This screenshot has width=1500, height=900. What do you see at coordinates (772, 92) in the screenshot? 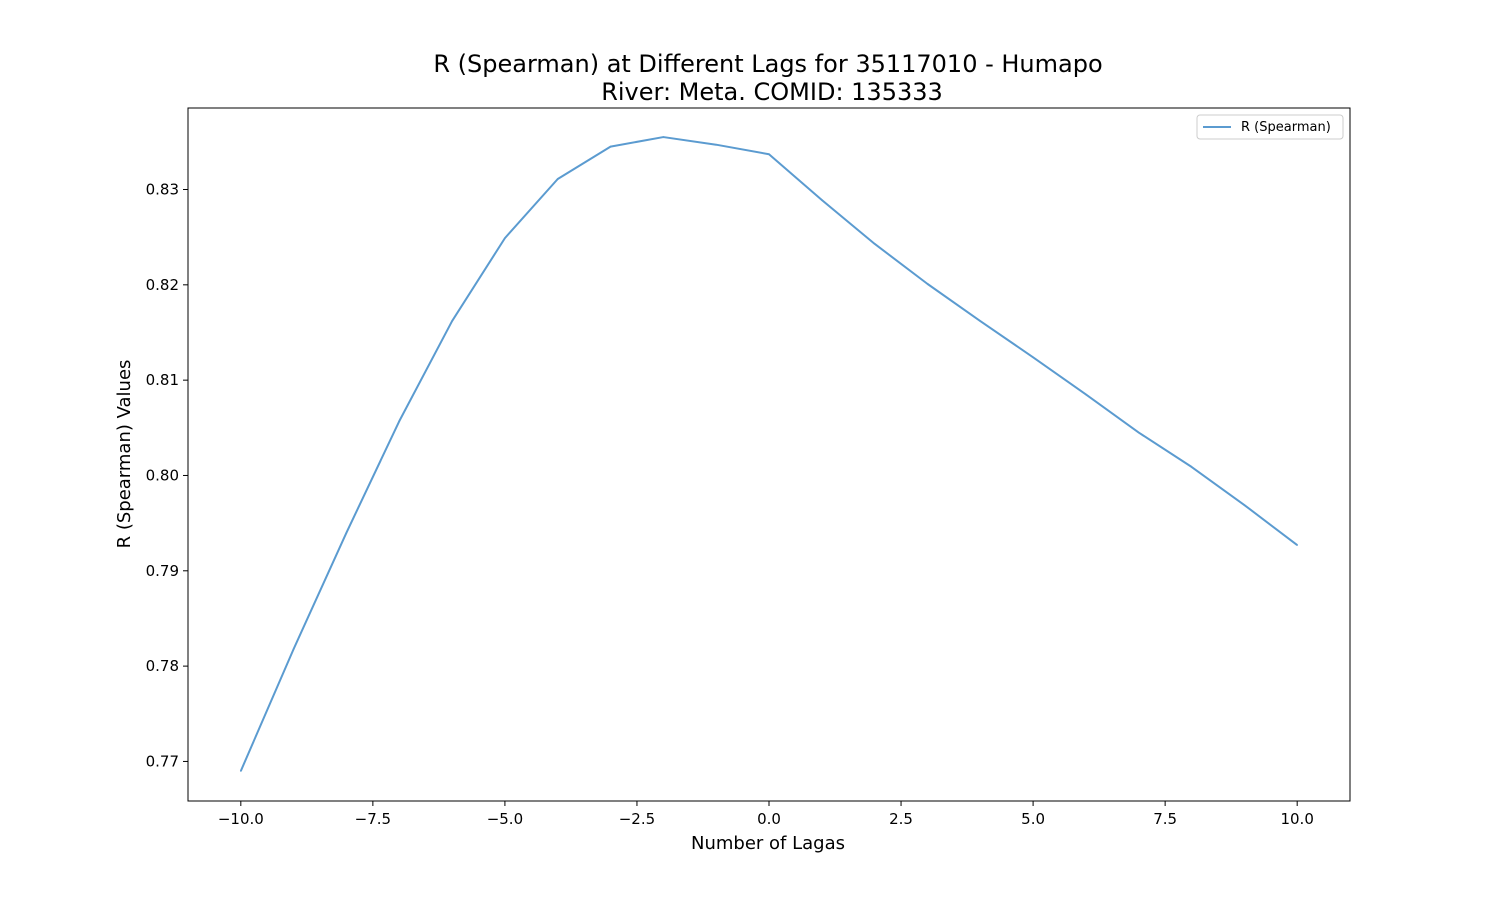
I see `chart-subtitle: River: Meta. COMID: 135333` at bounding box center [772, 92].